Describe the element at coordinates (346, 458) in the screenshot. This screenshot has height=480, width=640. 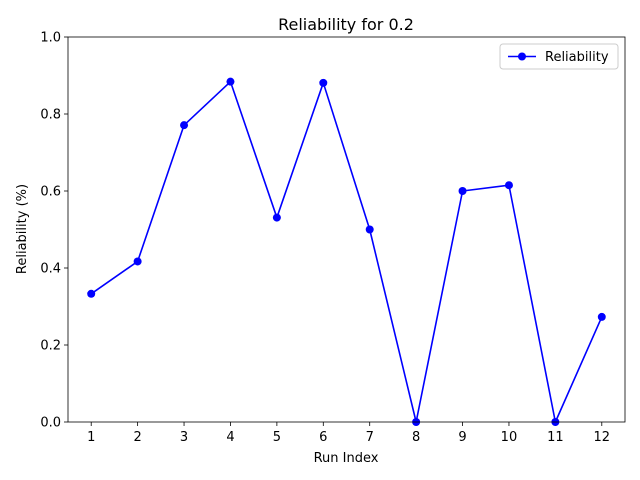
I see `x-axis-label: Run Index` at that location.